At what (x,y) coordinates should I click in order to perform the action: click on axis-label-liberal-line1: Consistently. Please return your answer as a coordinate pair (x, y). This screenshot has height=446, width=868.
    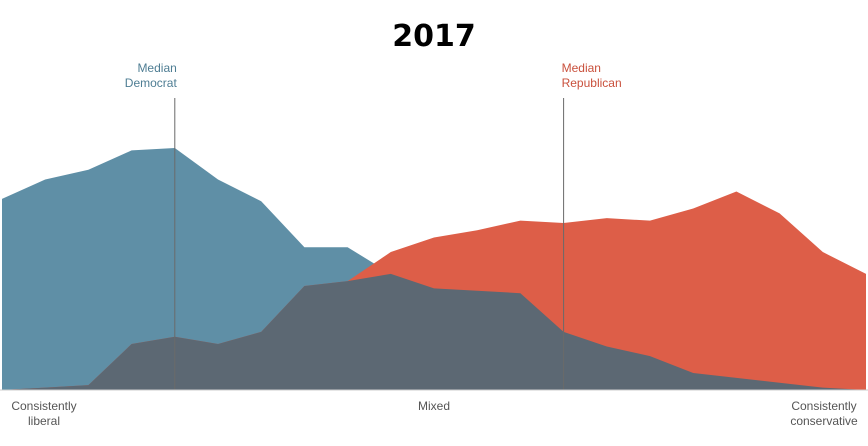
    Looking at the image, I should click on (43, 406).